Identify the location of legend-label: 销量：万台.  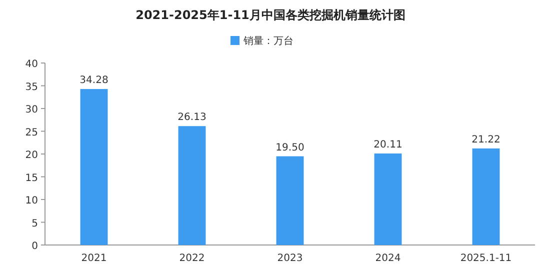
(268, 41).